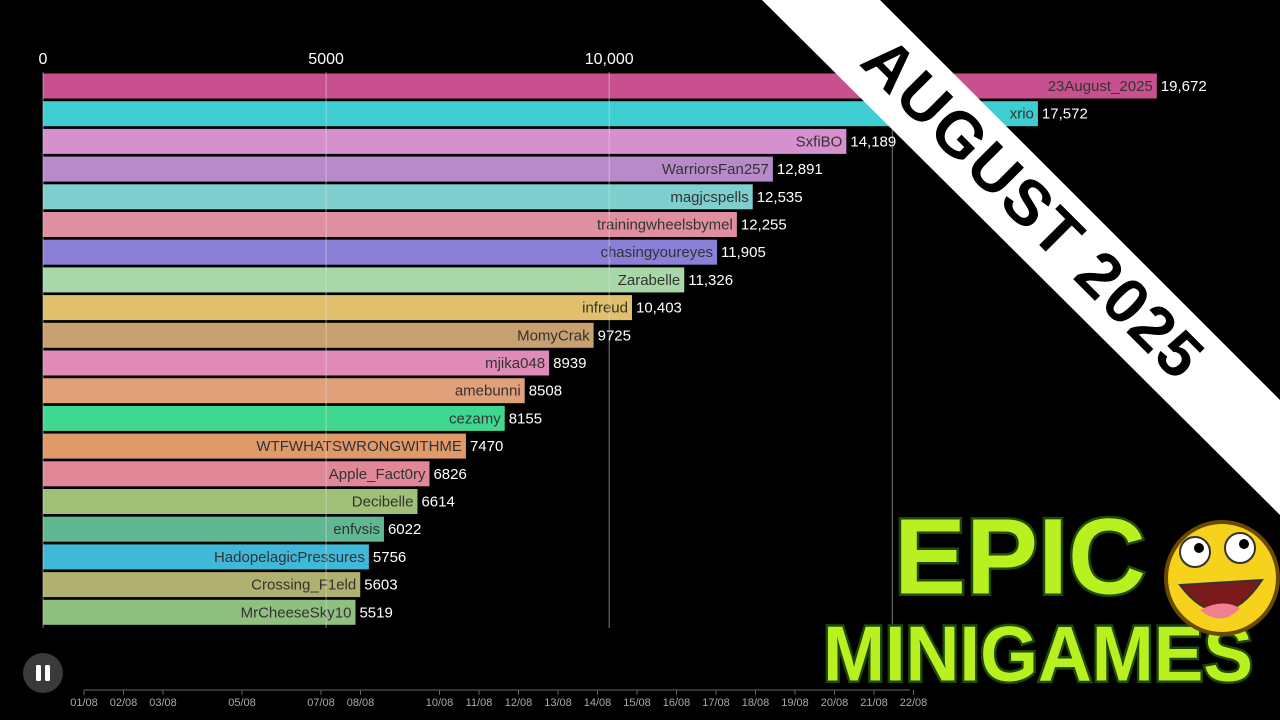 This screenshot has height=720, width=1280. Describe the element at coordinates (1065, 114) in the screenshot. I see `value-label: 17,572` at that location.